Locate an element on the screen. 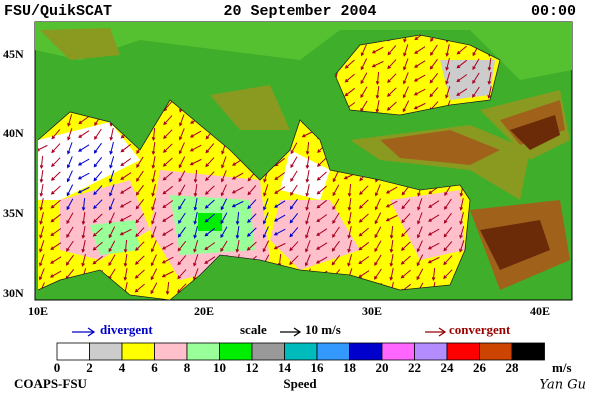 This screenshot has width=600, height=400. colorbar-title: Speed is located at coordinates (300, 383).